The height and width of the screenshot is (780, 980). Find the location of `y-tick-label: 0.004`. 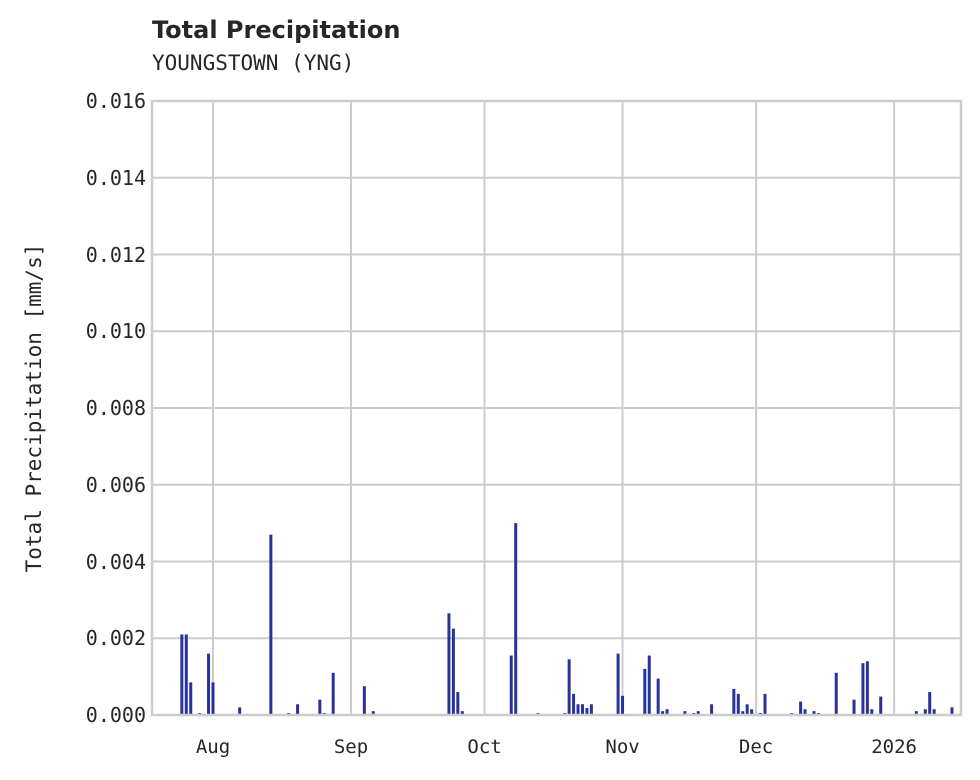

y-tick-label: 0.004 is located at coordinates (115, 561).